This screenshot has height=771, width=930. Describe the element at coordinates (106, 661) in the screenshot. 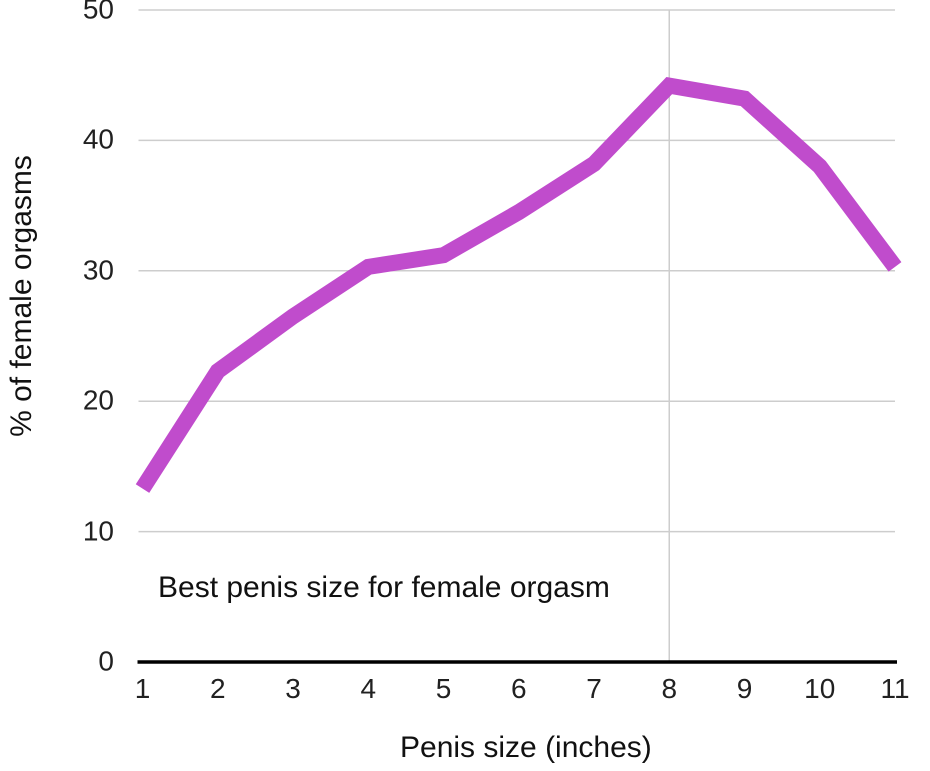

I see `y-tick-label: 0` at that location.